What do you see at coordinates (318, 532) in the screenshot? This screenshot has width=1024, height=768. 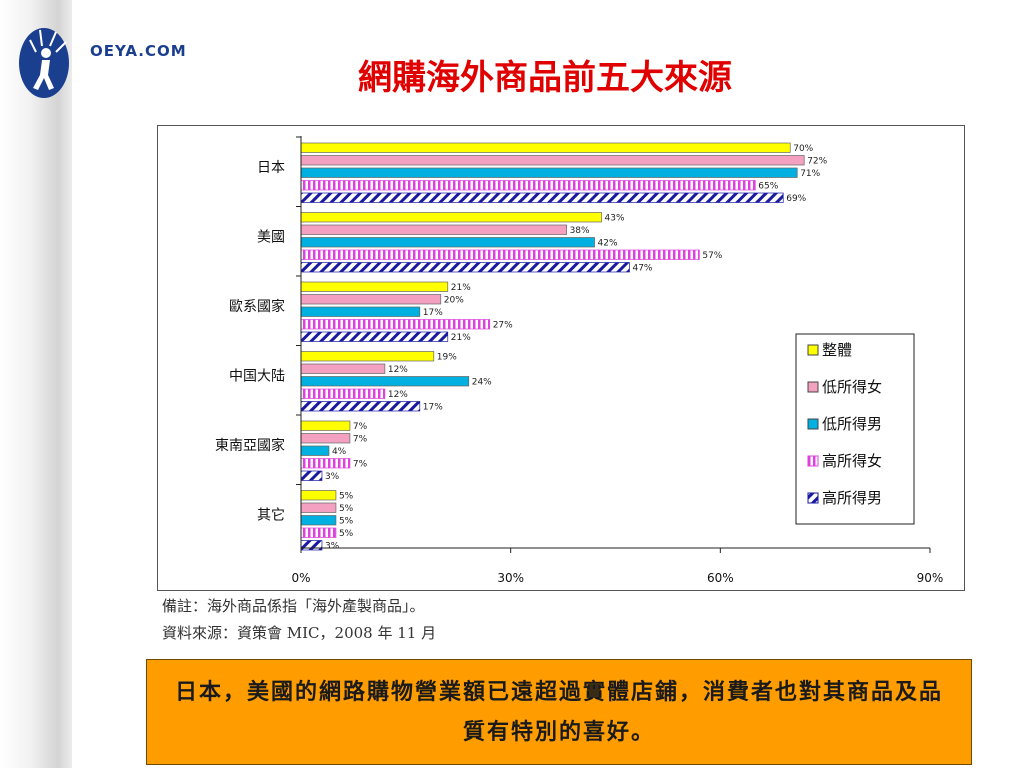 I see `bar-高所得女-其它` at bounding box center [318, 532].